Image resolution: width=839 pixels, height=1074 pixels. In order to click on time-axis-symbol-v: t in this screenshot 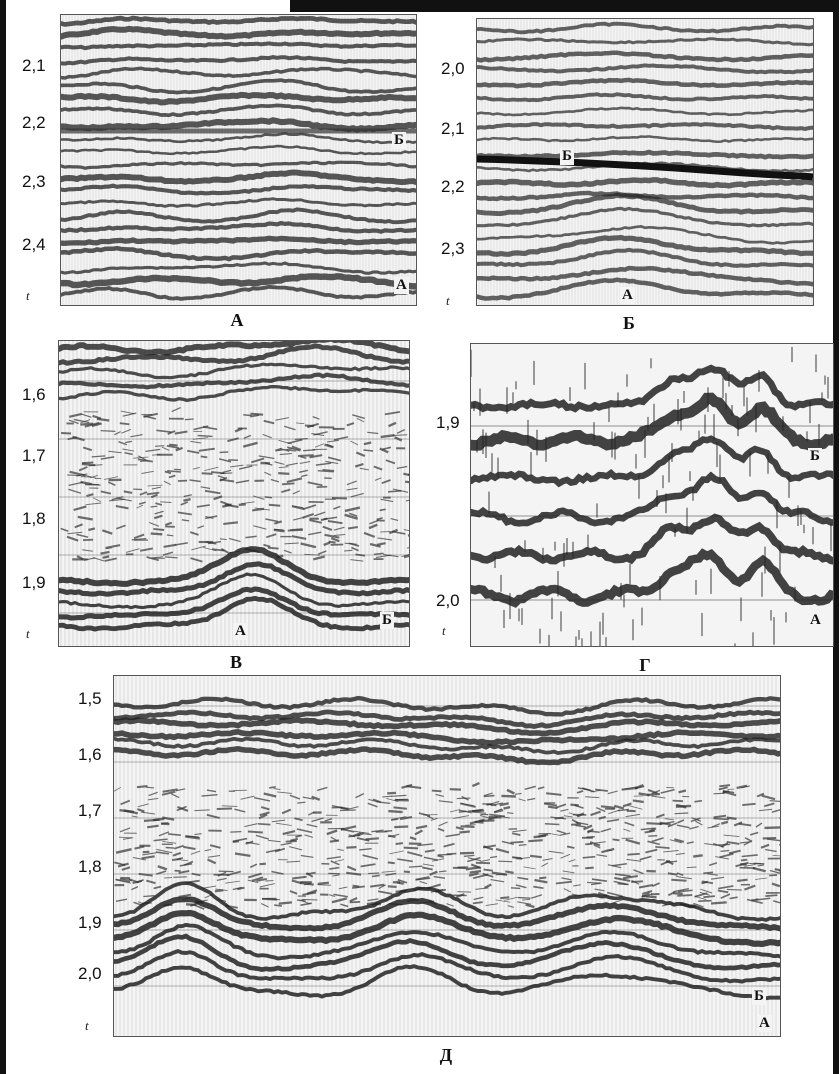, I will do `click(28, 633)`.